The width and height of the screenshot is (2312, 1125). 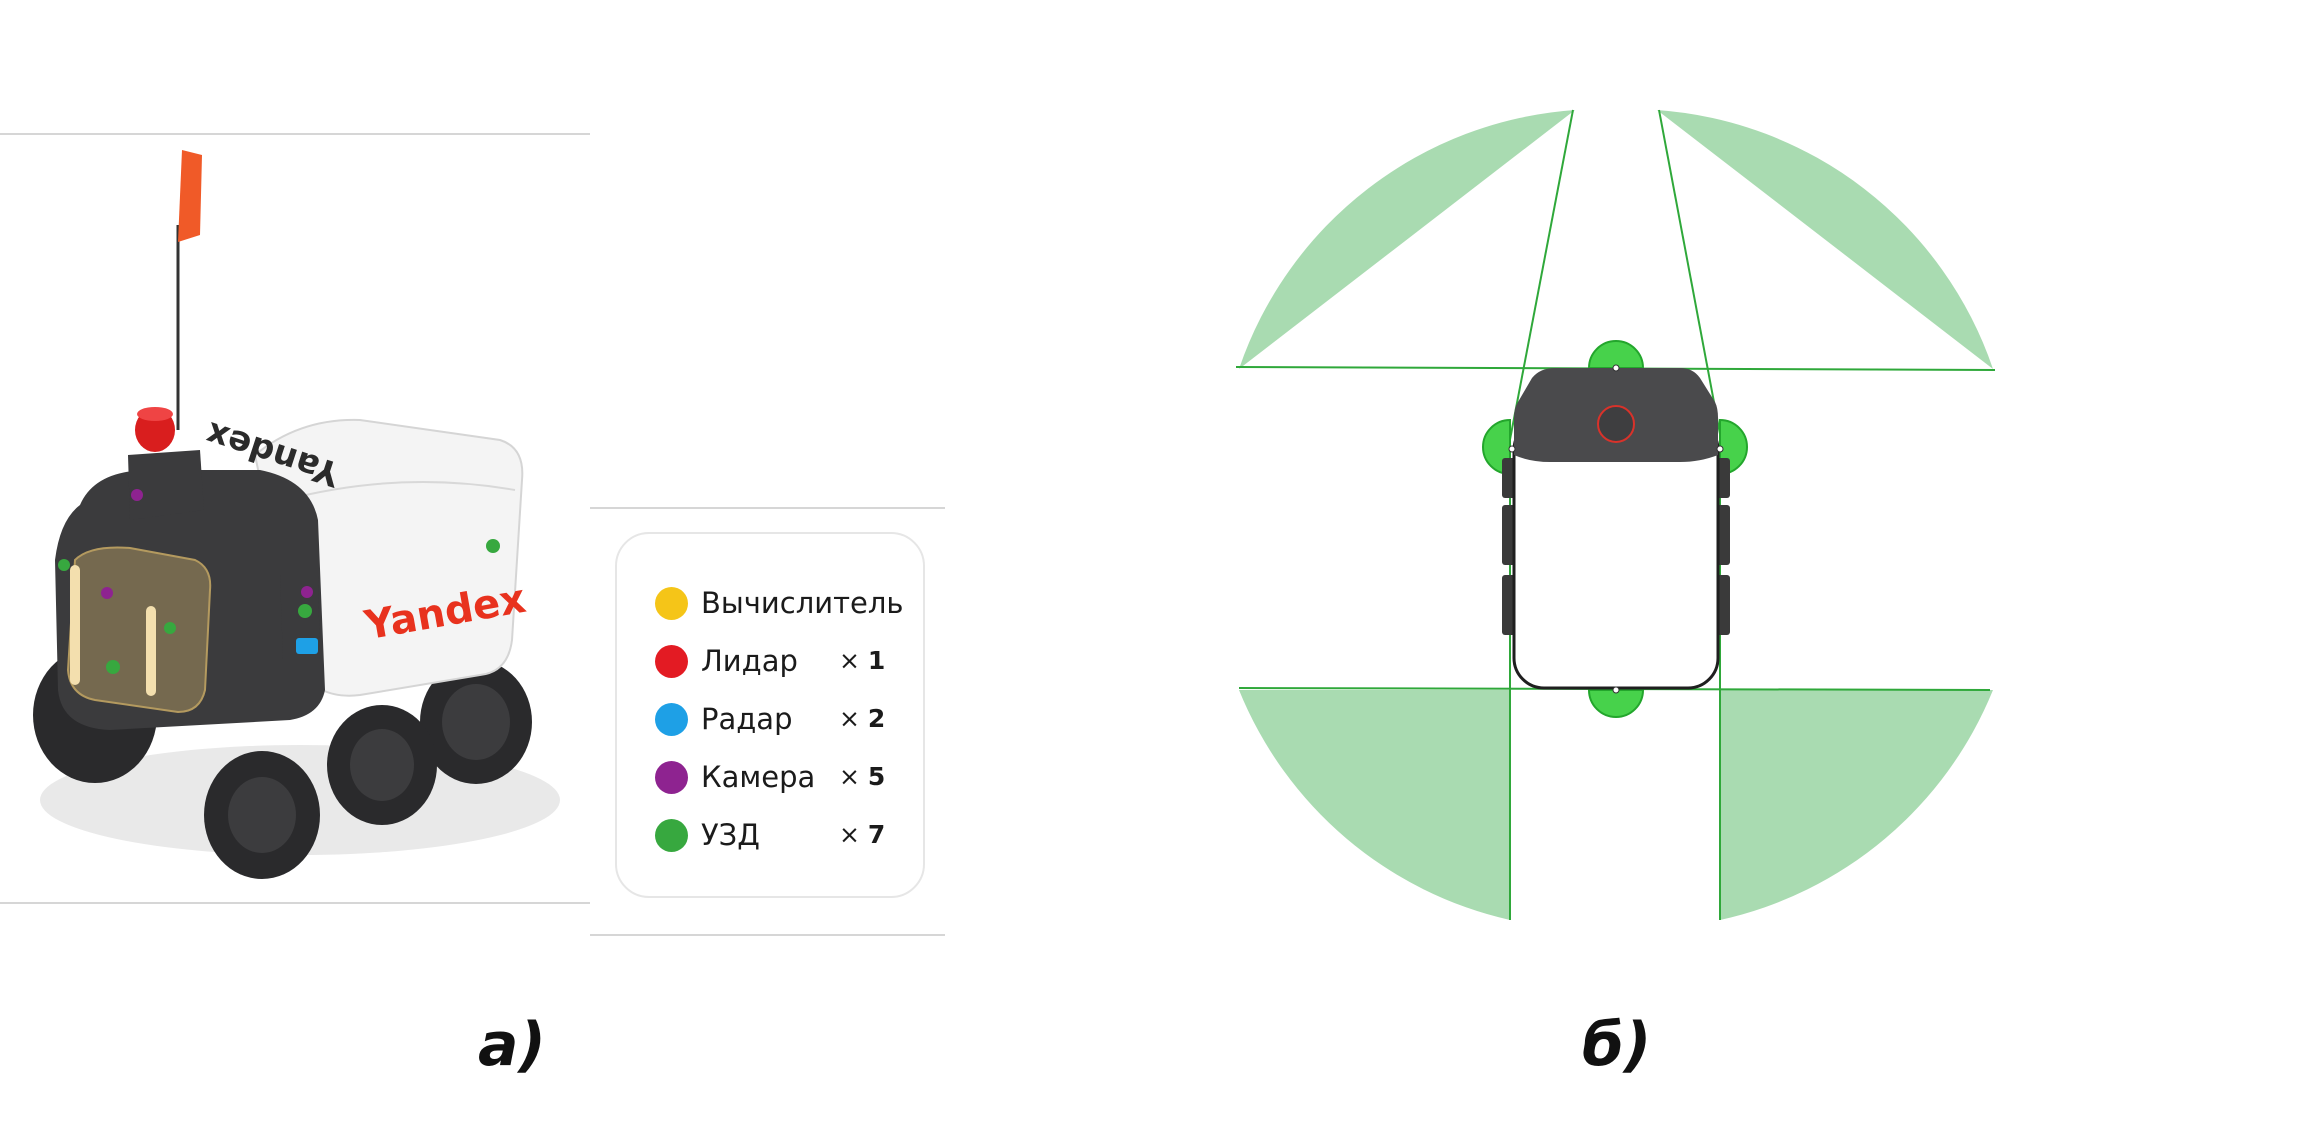 What do you see at coordinates (170, 628) in the screenshot?
I see `uzd-front-right` at bounding box center [170, 628].